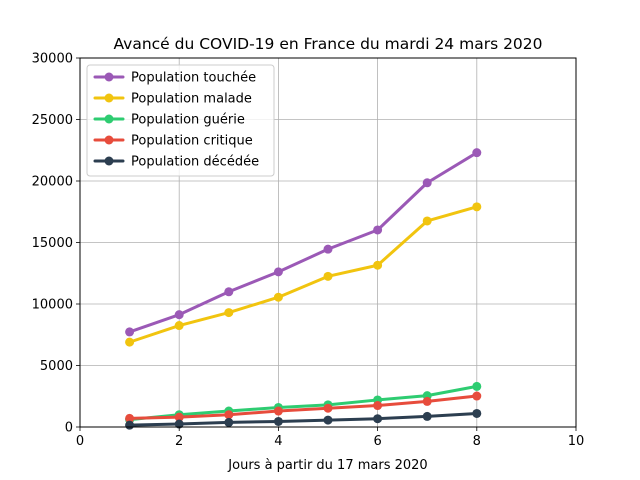 Image resolution: width=640 pixels, height=480 pixels. Describe the element at coordinates (80, 441) in the screenshot. I see `x-tick-label: 0` at that location.